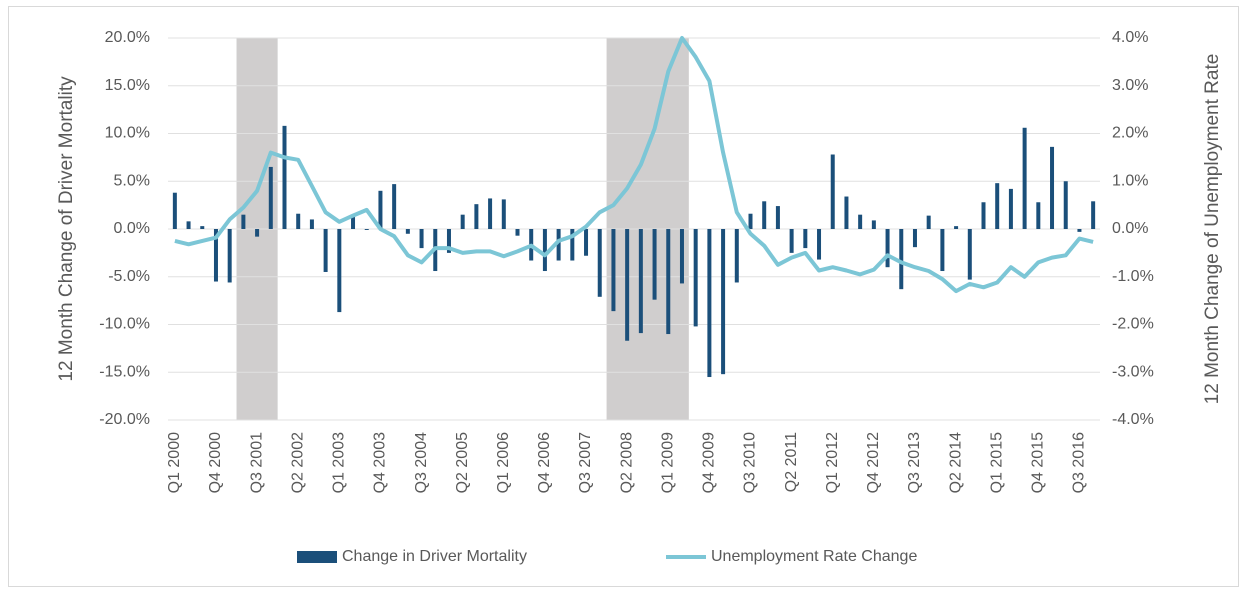  What do you see at coordinates (124, 371) in the screenshot?
I see `y-tick-label: -15.0%` at bounding box center [124, 371].